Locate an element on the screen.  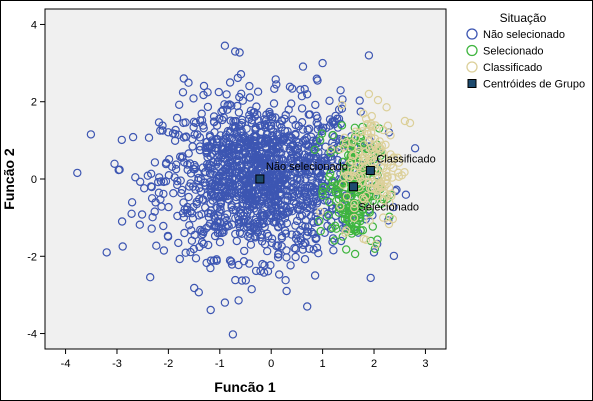
y-tick-label: -4 is located at coordinates (32, 335).